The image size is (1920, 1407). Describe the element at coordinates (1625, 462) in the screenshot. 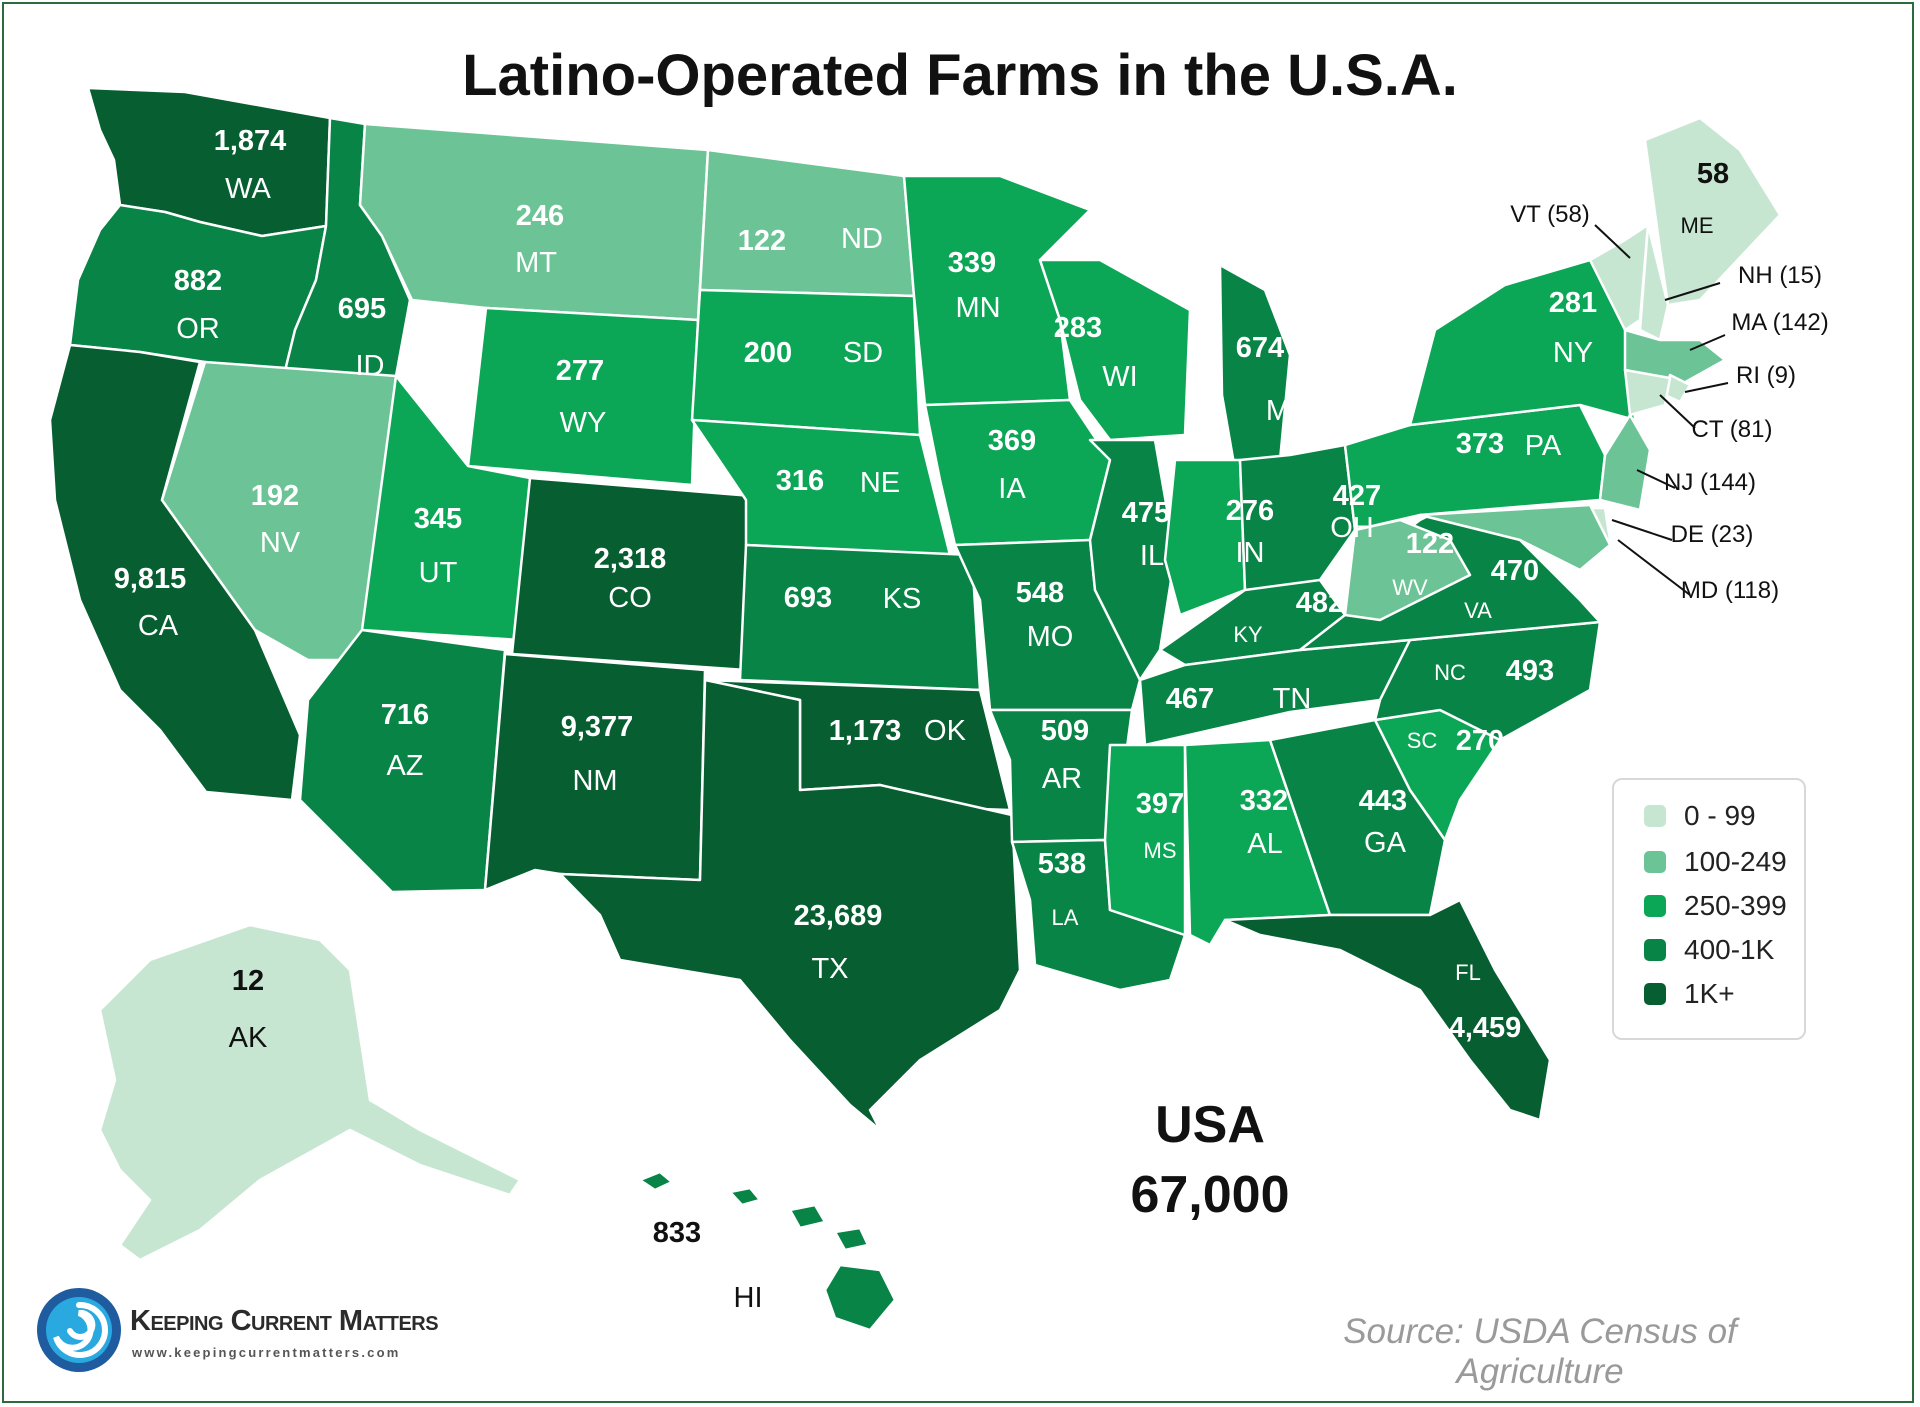

I see `state-nj` at that location.